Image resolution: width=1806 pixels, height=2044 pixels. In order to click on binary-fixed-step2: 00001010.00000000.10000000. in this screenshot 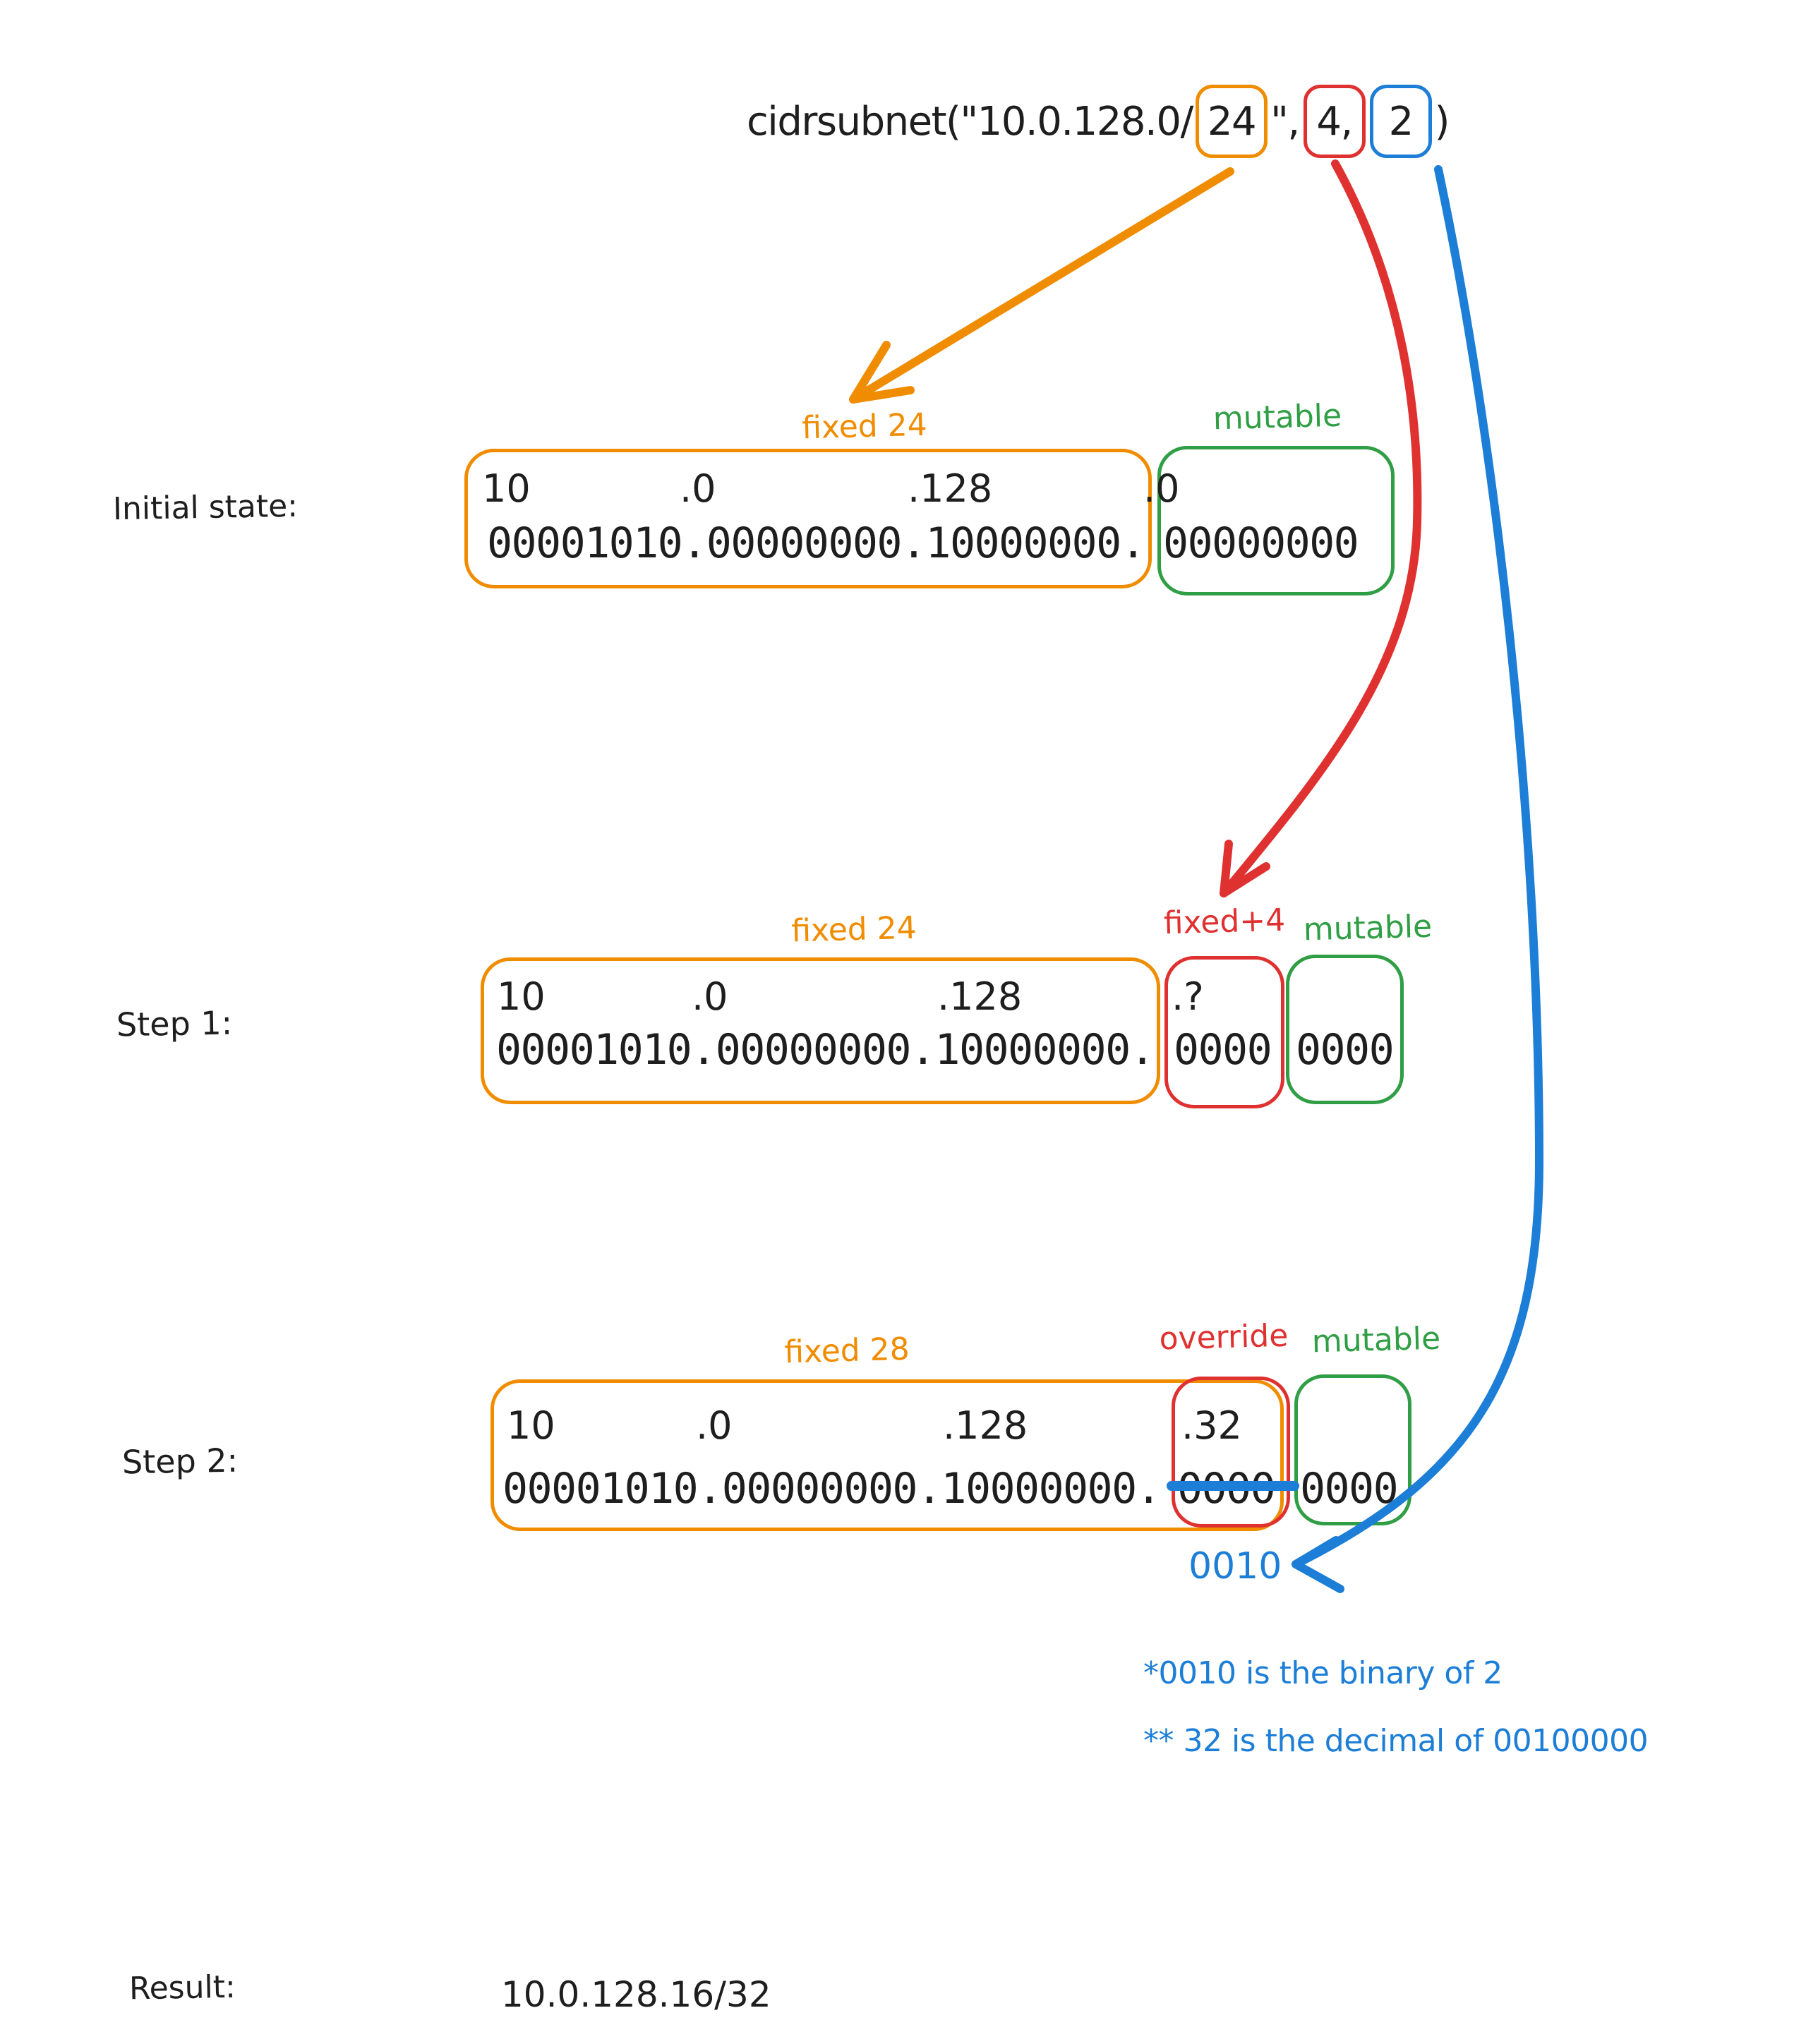, I will do `click(832, 1488)`.